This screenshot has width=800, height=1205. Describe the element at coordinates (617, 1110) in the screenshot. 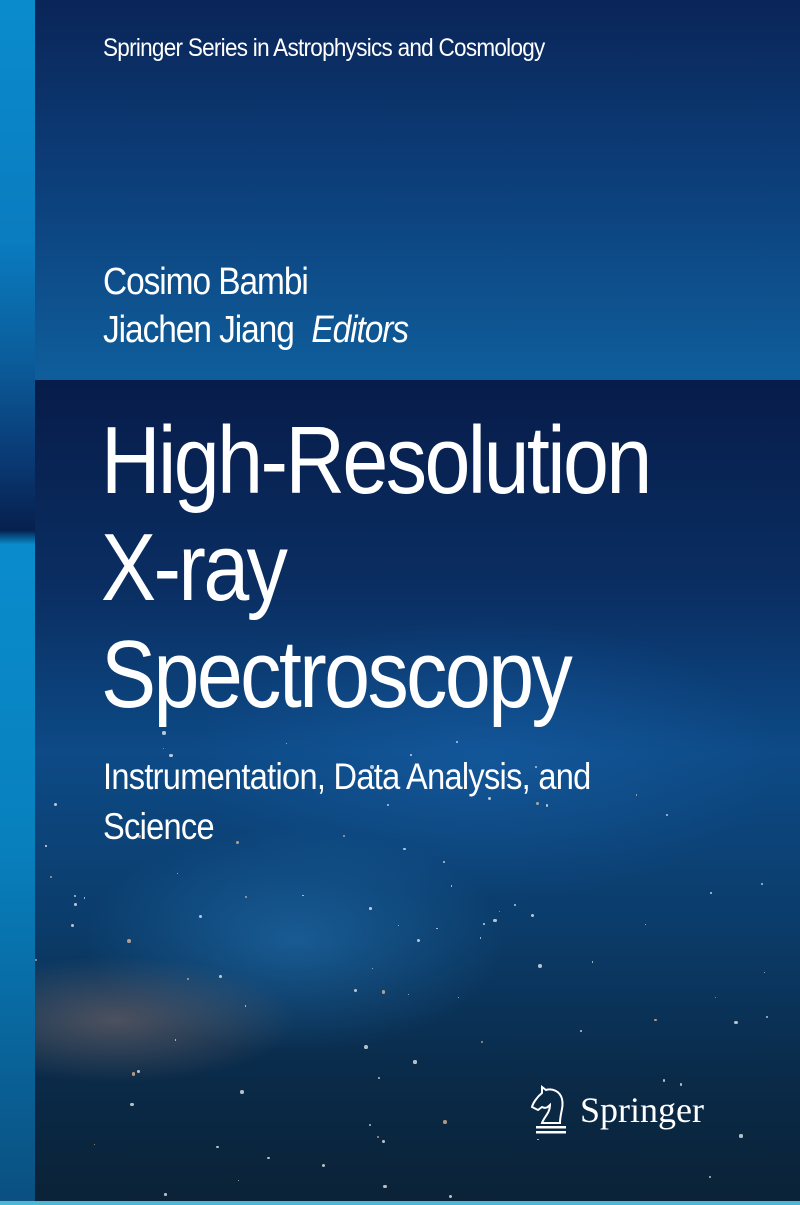

I see `springer-logo: Springer` at that location.